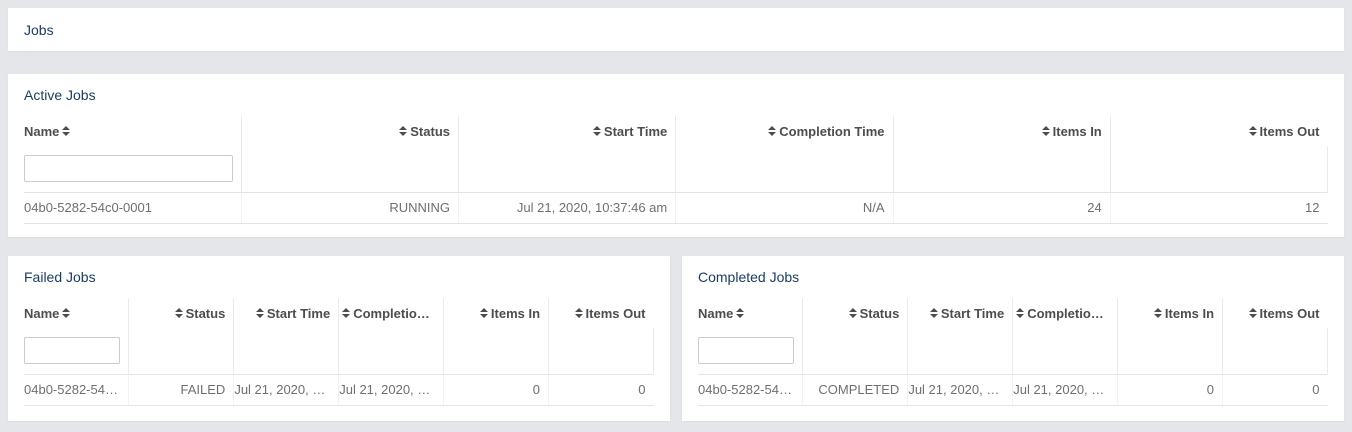 The height and width of the screenshot is (432, 1352). I want to click on cell-start-time: Jul 21, 2020, 10:37:46 am, so click(567, 207).